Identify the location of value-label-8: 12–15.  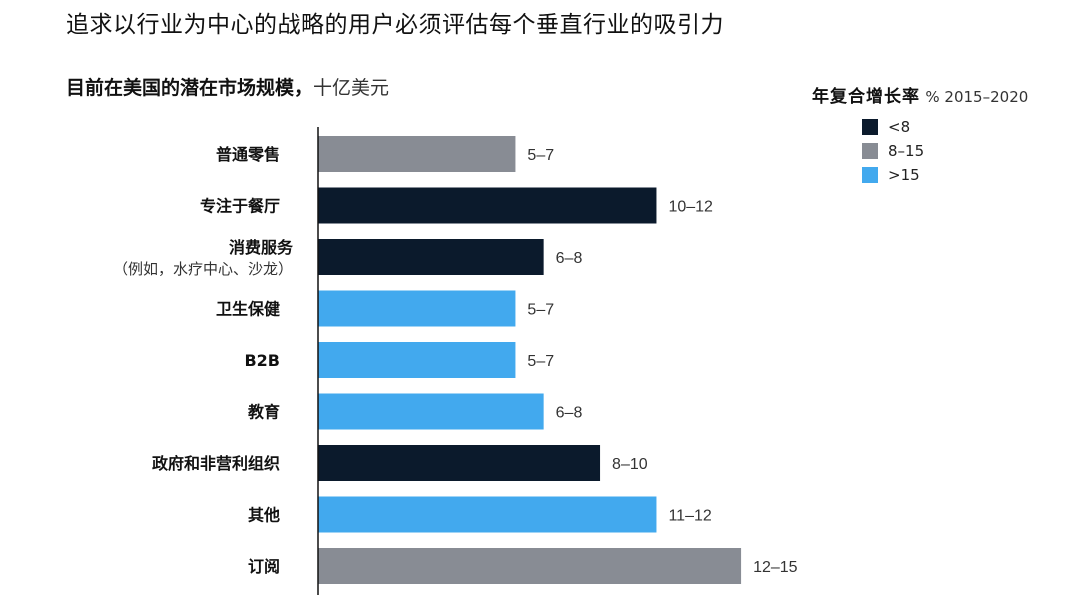
(775, 567).